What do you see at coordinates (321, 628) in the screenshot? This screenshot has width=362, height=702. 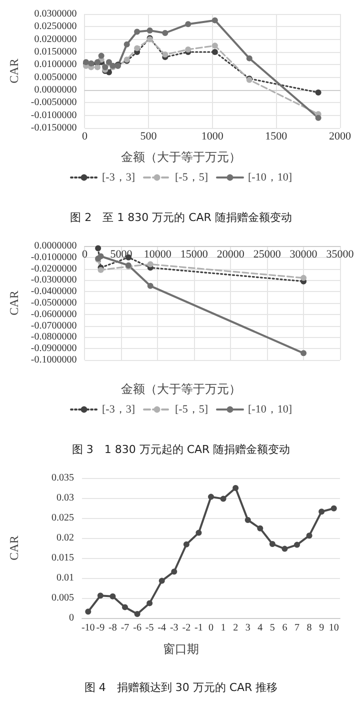 I see `x-tick-label: 9` at bounding box center [321, 628].